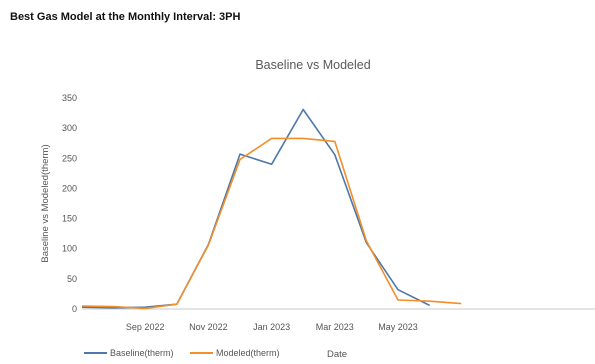  I want to click on y-tick-label: 0, so click(74, 309).